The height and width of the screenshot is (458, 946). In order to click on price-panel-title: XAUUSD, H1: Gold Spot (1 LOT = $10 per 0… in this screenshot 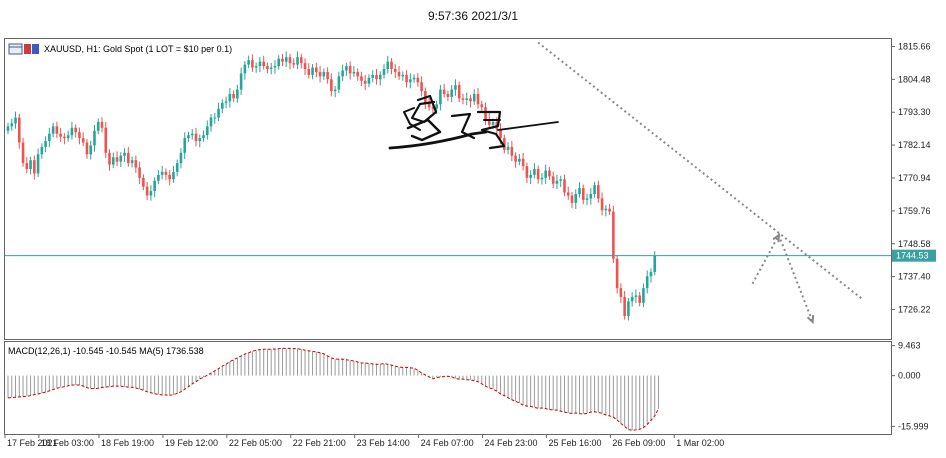, I will do `click(138, 49)`.